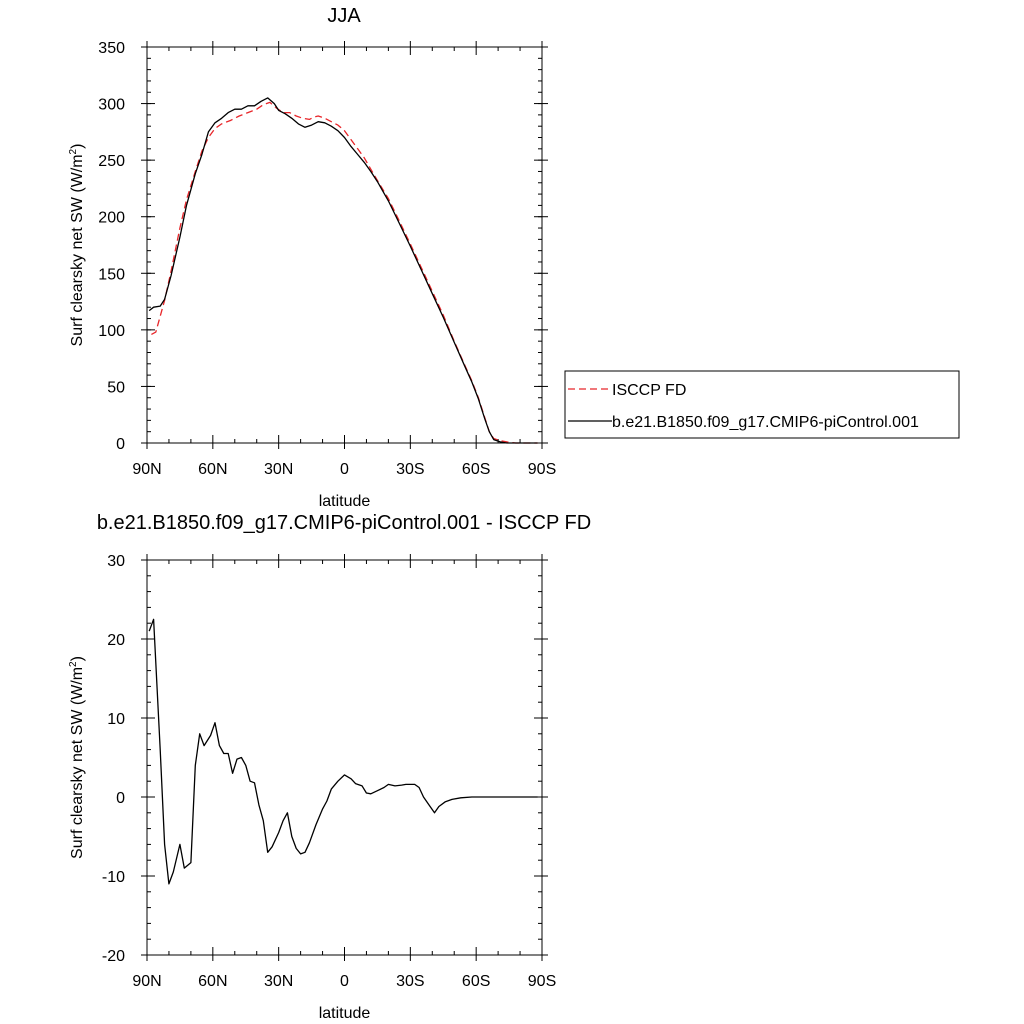 This screenshot has height=1024, width=1024. I want to click on y-tick-label: 350, so click(111, 48).